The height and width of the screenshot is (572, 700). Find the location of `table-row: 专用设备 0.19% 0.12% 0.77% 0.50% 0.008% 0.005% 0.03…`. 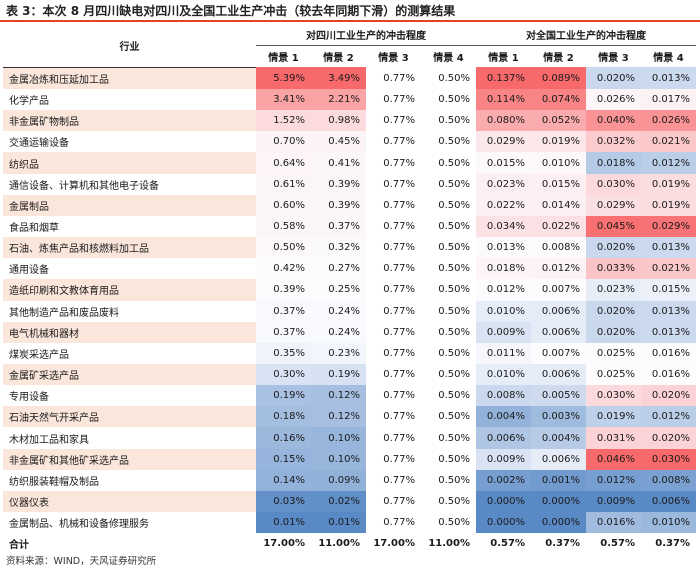

table-row: 专用设备 0.19% 0.12% 0.77% 0.50% 0.008% 0.005% 0.03… is located at coordinates (349, 396).